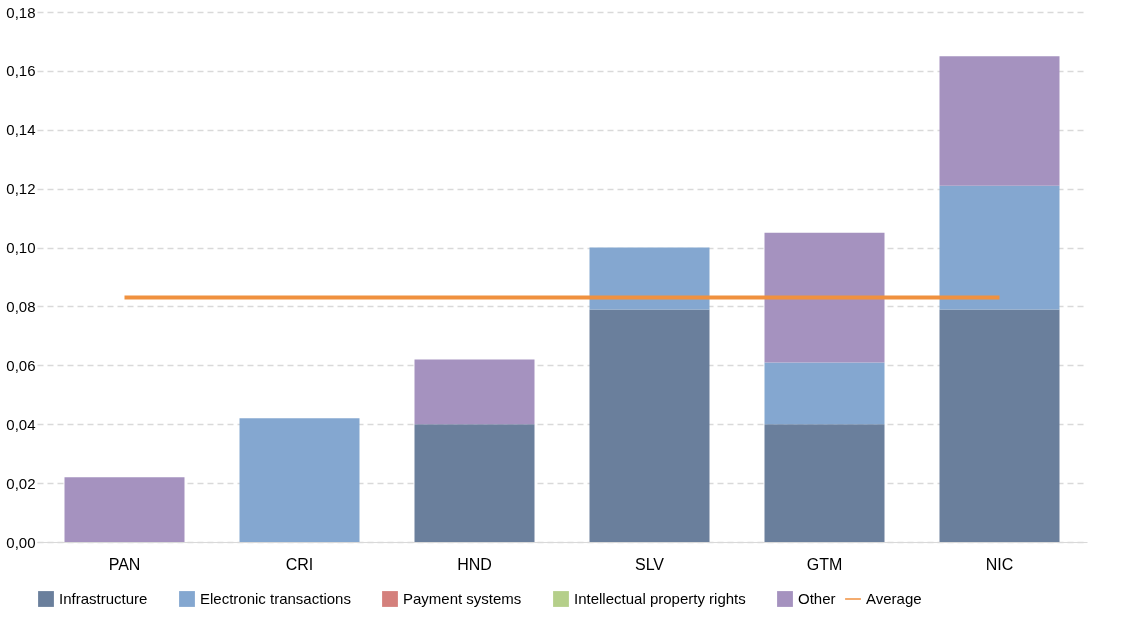  I want to click on y-tick-label: 0,18, so click(21, 12).